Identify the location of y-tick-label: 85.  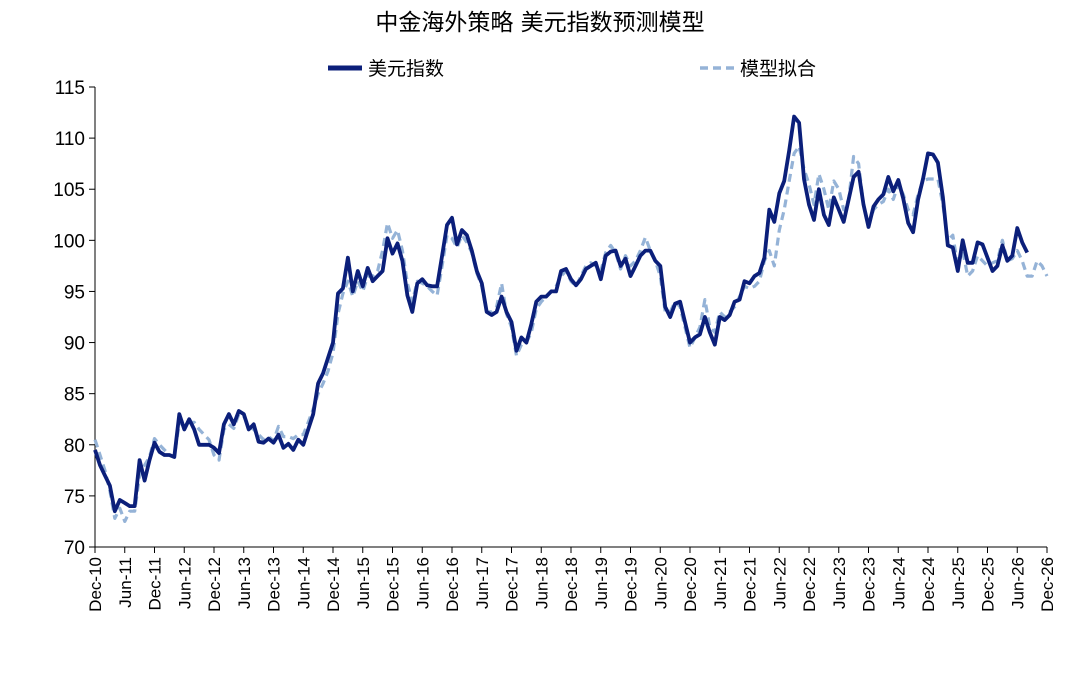
(74, 395).